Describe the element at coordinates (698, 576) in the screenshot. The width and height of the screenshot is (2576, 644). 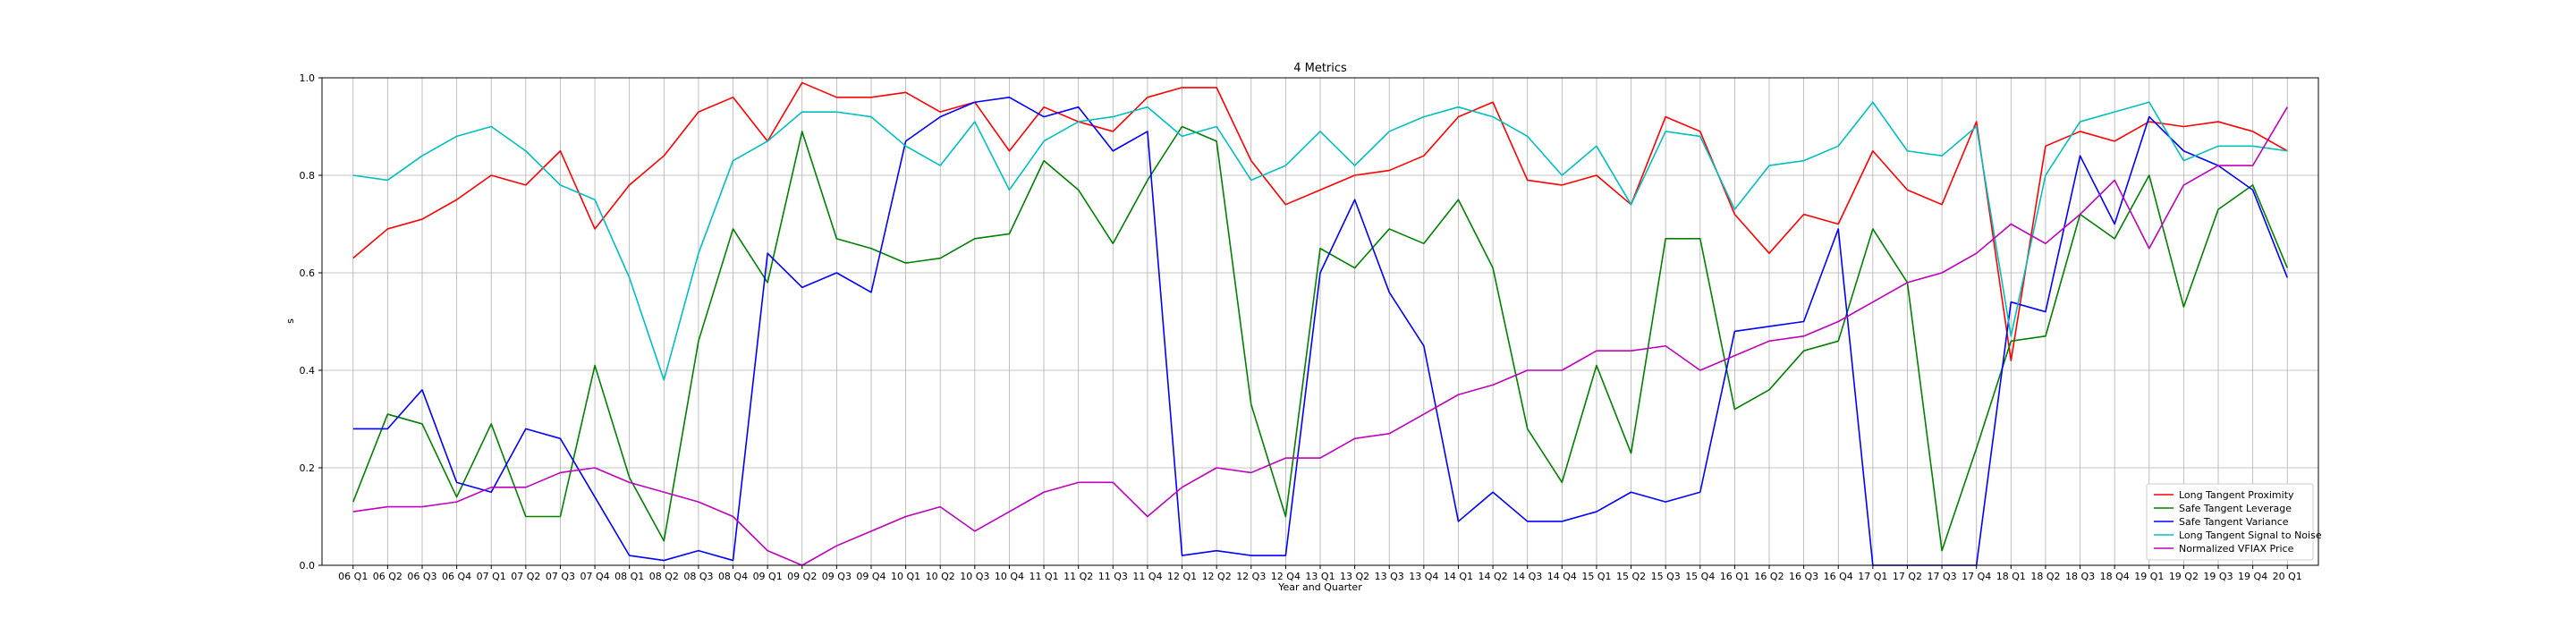
I see `x-tick-label: 08 Q3` at that location.